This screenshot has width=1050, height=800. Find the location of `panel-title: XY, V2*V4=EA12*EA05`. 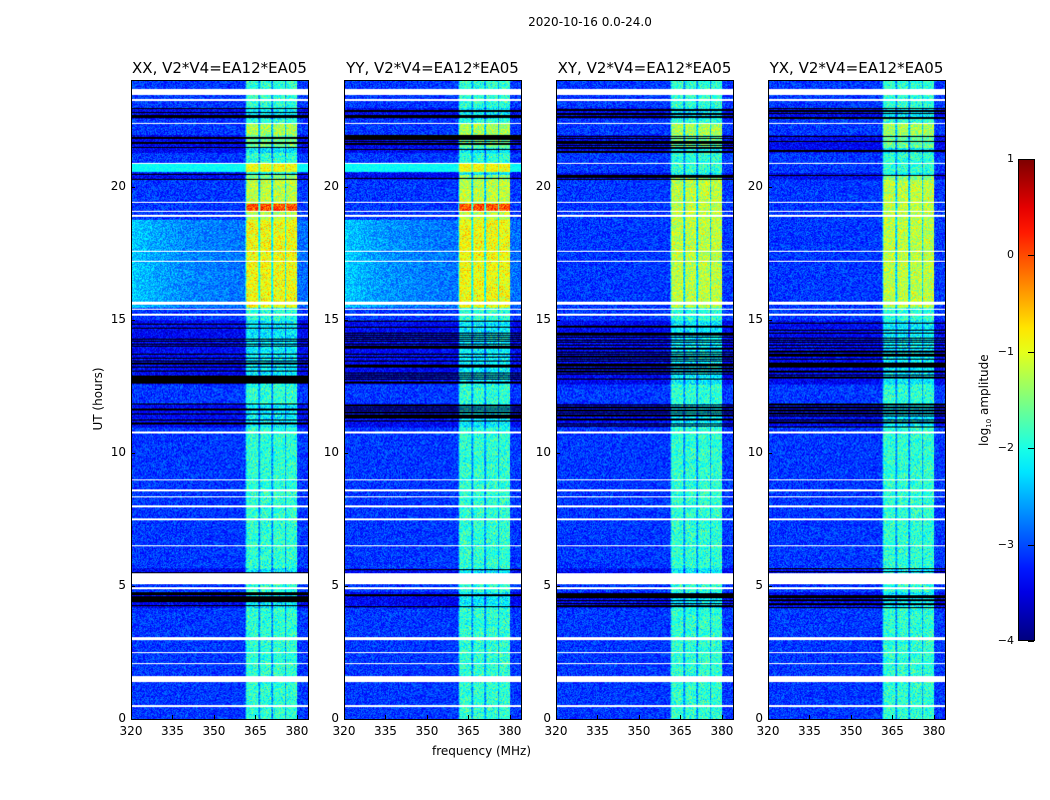

panel-title: XY, V2*V4=EA12*EA05 is located at coordinates (644, 68).